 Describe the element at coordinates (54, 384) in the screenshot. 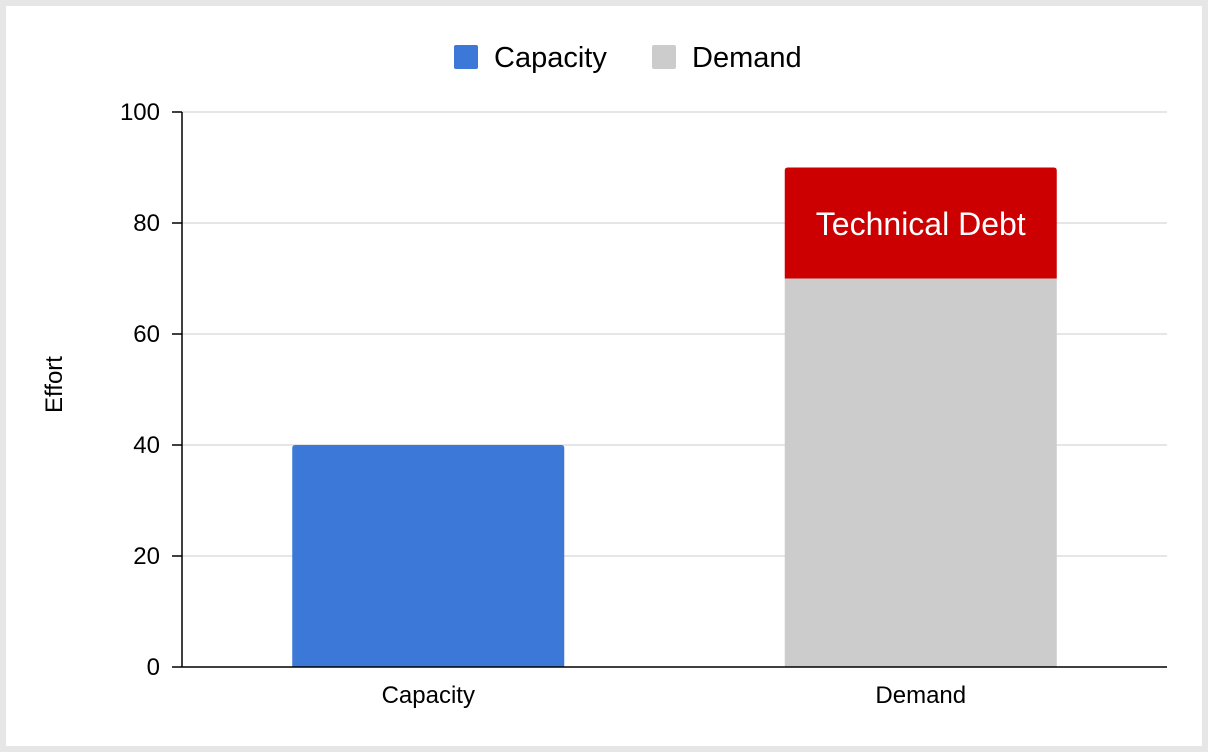

I see `y-axis-title: Effort` at that location.